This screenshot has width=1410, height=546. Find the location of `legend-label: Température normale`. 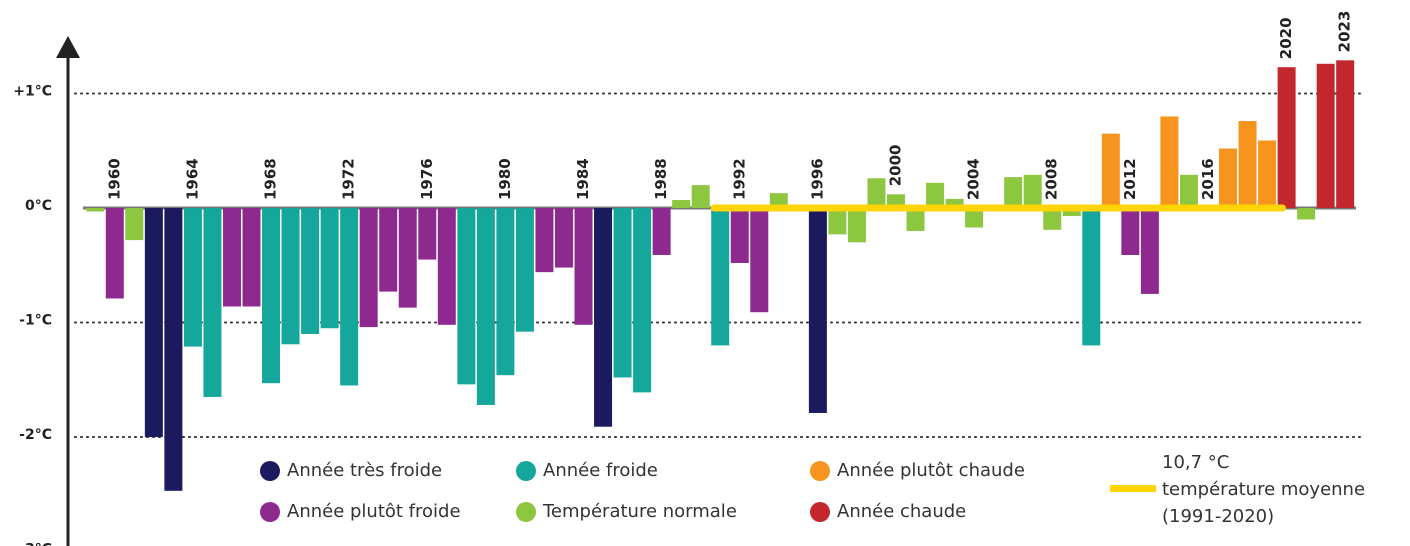

legend-label: Température normale is located at coordinates (639, 511).